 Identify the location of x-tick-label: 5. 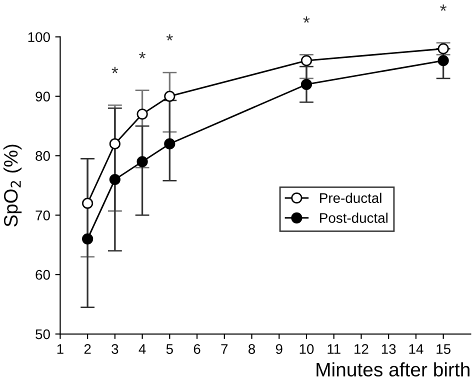
(169, 349).